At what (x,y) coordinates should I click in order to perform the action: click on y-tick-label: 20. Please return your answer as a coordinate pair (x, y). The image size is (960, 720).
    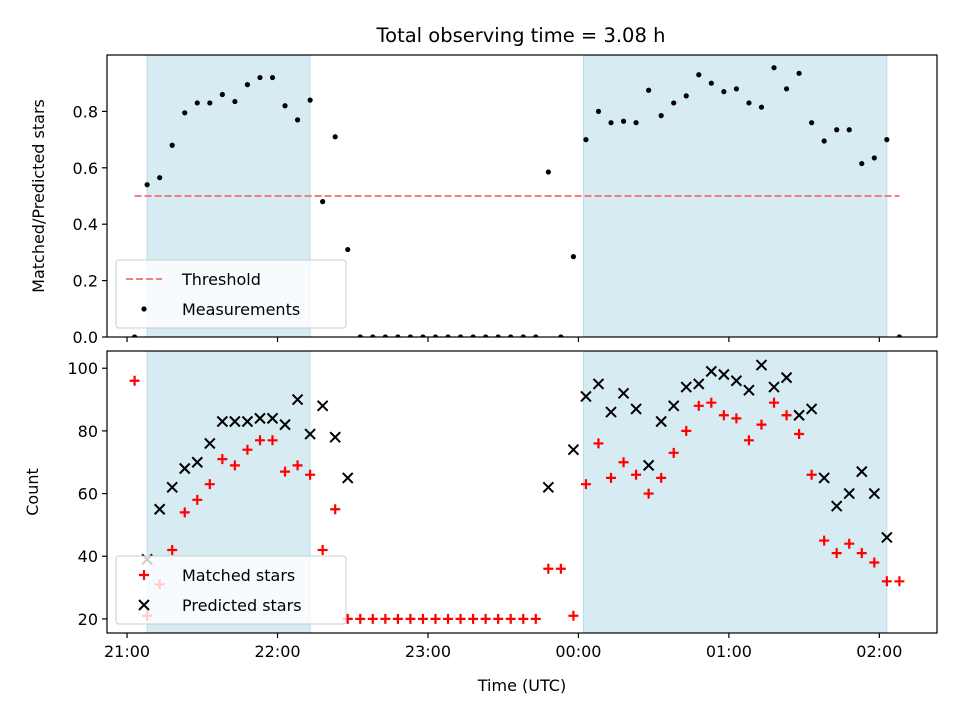
    Looking at the image, I should click on (88, 619).